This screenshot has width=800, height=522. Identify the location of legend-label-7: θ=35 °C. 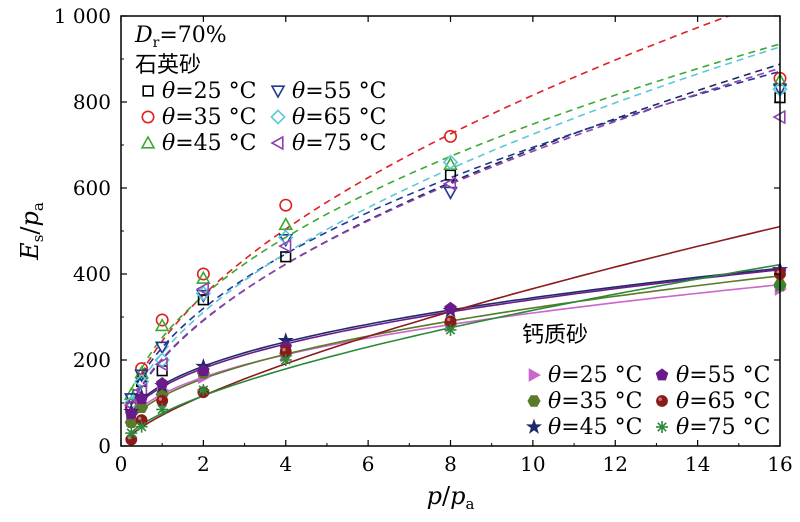
(595, 401).